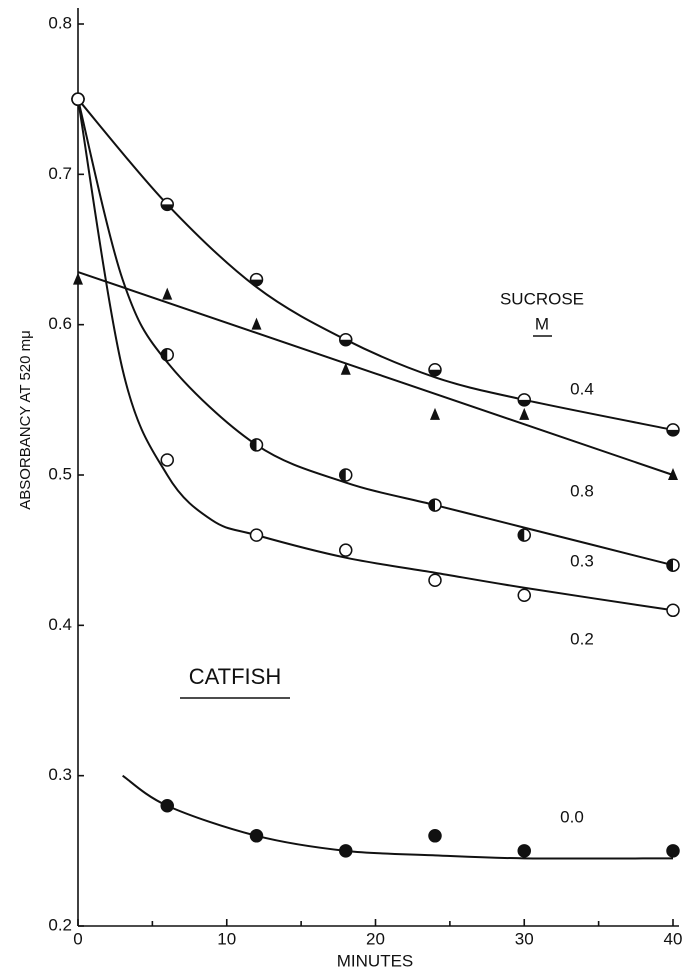  What do you see at coordinates (60, 473) in the screenshot?
I see `y-tick-label: 0.5` at bounding box center [60, 473].